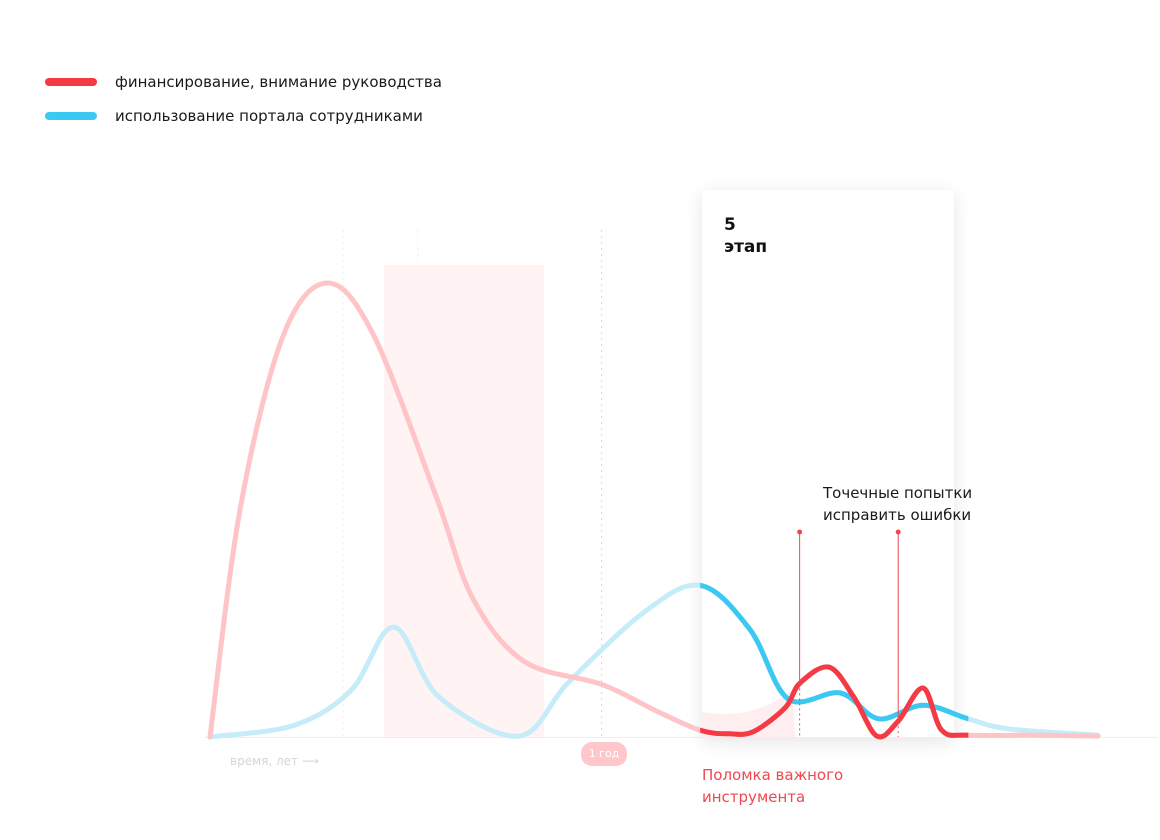  I want to click on annotation-markers, so click(849, 633).